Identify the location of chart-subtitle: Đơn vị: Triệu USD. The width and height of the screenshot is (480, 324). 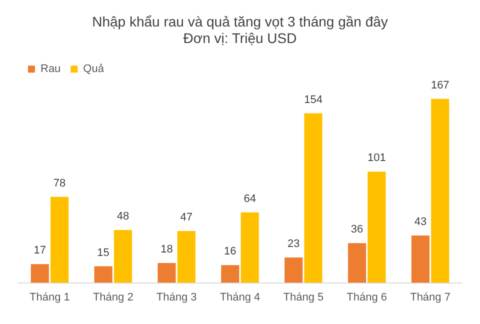
(240, 38).